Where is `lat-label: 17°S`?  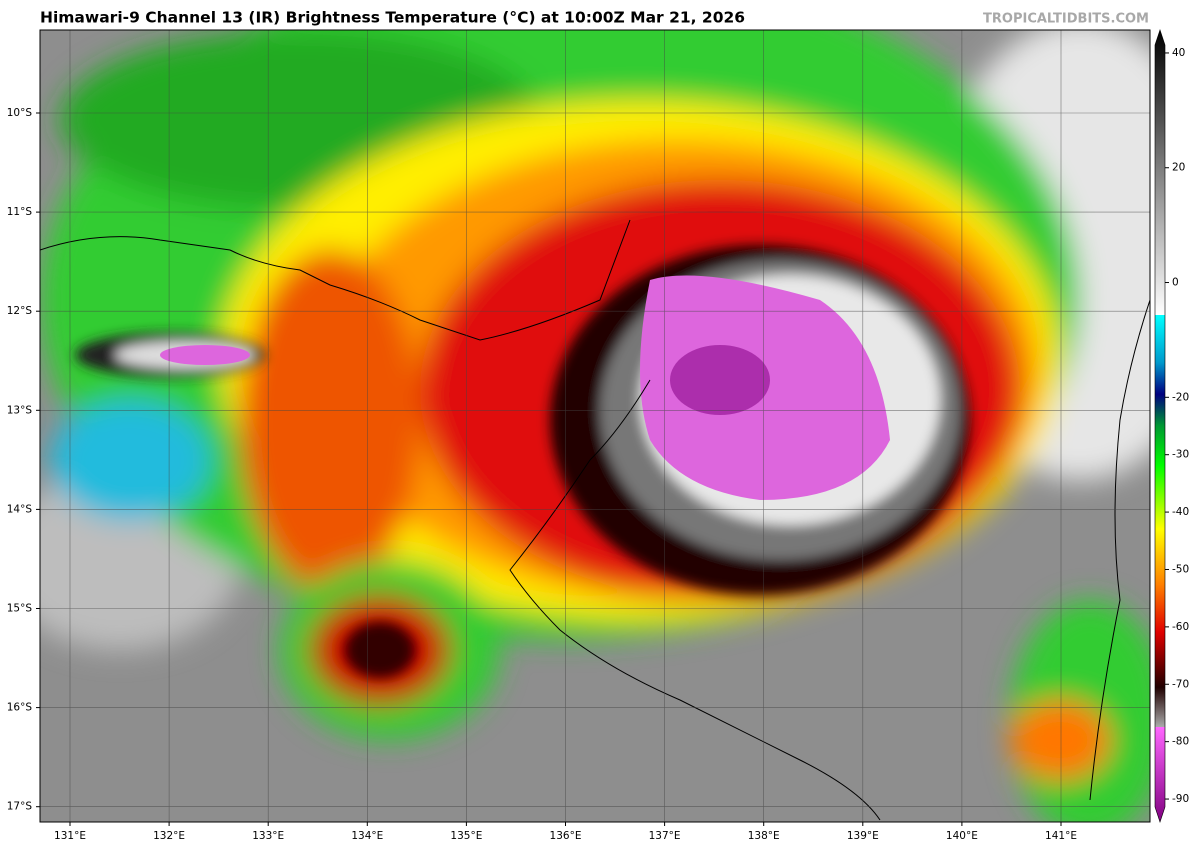
lat-label: 17°S is located at coordinates (20, 807).